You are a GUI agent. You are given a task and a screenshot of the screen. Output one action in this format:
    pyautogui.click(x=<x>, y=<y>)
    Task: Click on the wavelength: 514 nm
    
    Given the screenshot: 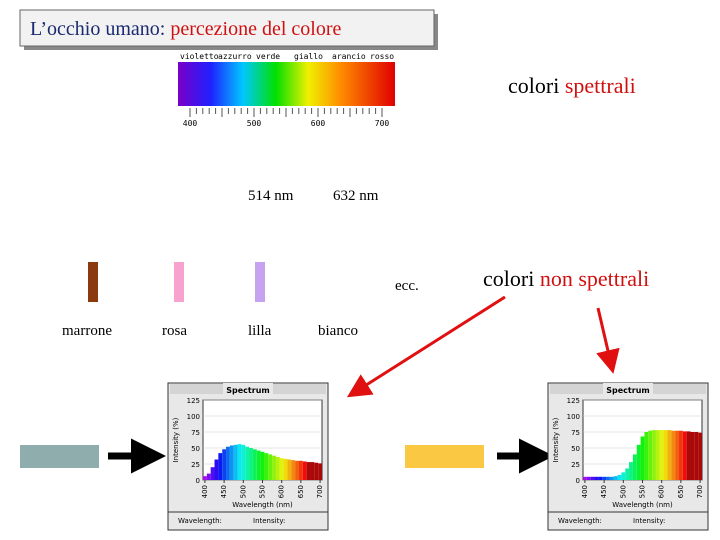 What is the action you would take?
    pyautogui.click(x=271, y=196)
    